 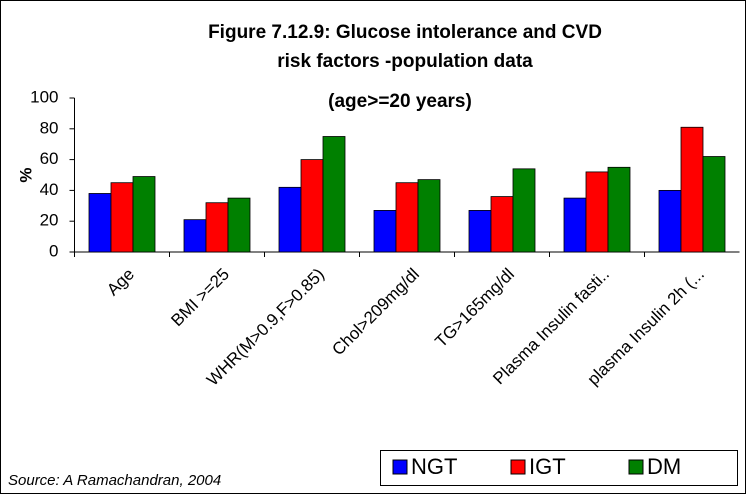 What do you see at coordinates (25, 174) in the screenshot?
I see `y-axis-label: %` at bounding box center [25, 174].